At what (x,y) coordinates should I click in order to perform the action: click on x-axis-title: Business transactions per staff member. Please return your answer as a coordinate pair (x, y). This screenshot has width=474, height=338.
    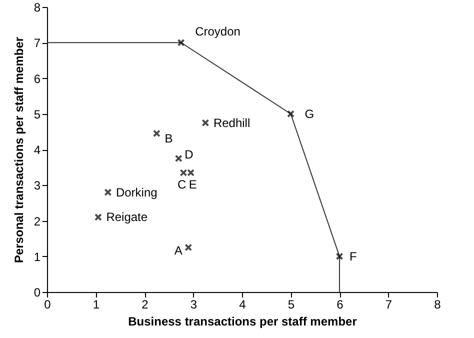
    Looking at the image, I should click on (243, 321).